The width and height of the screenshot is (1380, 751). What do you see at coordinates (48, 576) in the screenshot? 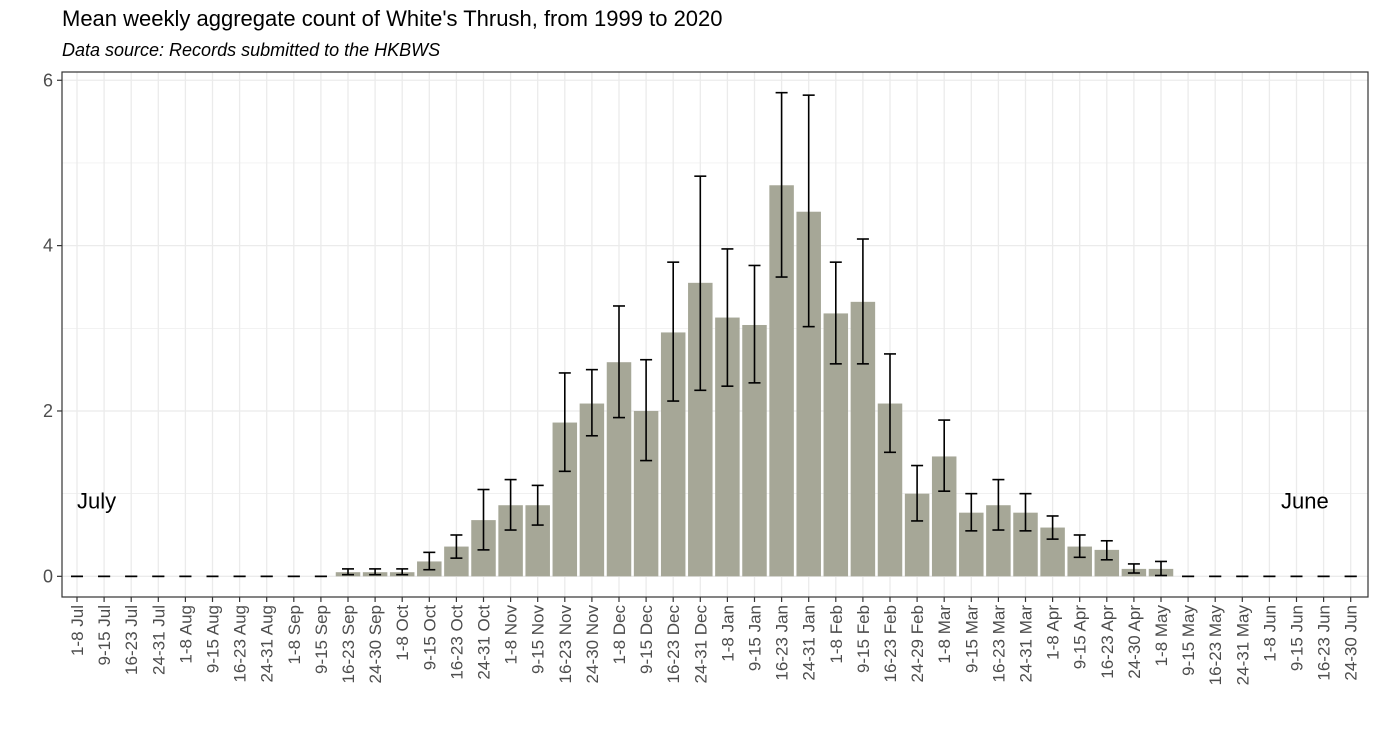
I see `y-tick-label: 0` at bounding box center [48, 576].